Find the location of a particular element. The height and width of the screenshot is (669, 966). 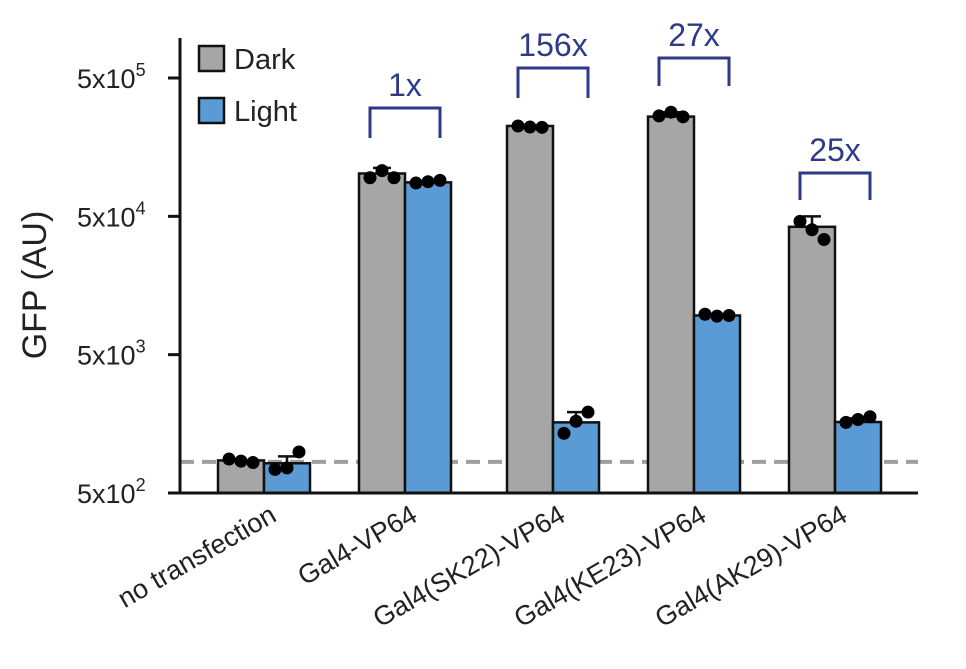

y-tick-label-0: 5x10² is located at coordinates (111, 492).